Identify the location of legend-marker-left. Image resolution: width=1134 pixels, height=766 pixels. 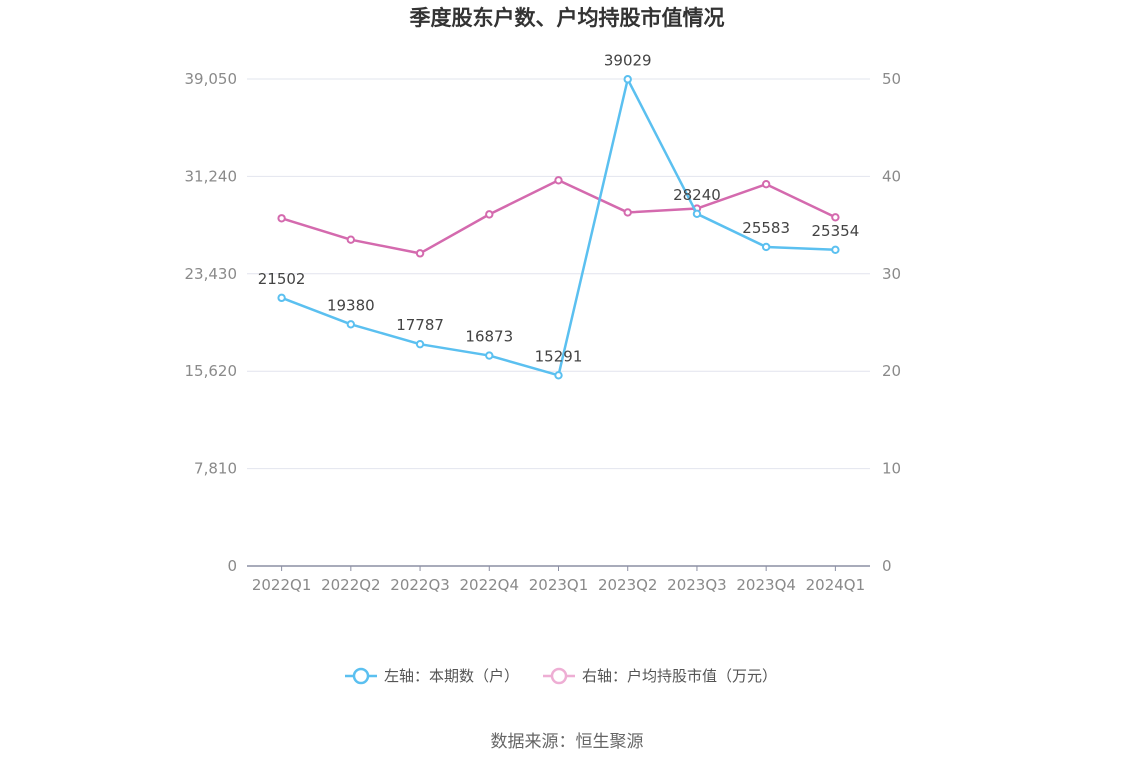
(361, 676).